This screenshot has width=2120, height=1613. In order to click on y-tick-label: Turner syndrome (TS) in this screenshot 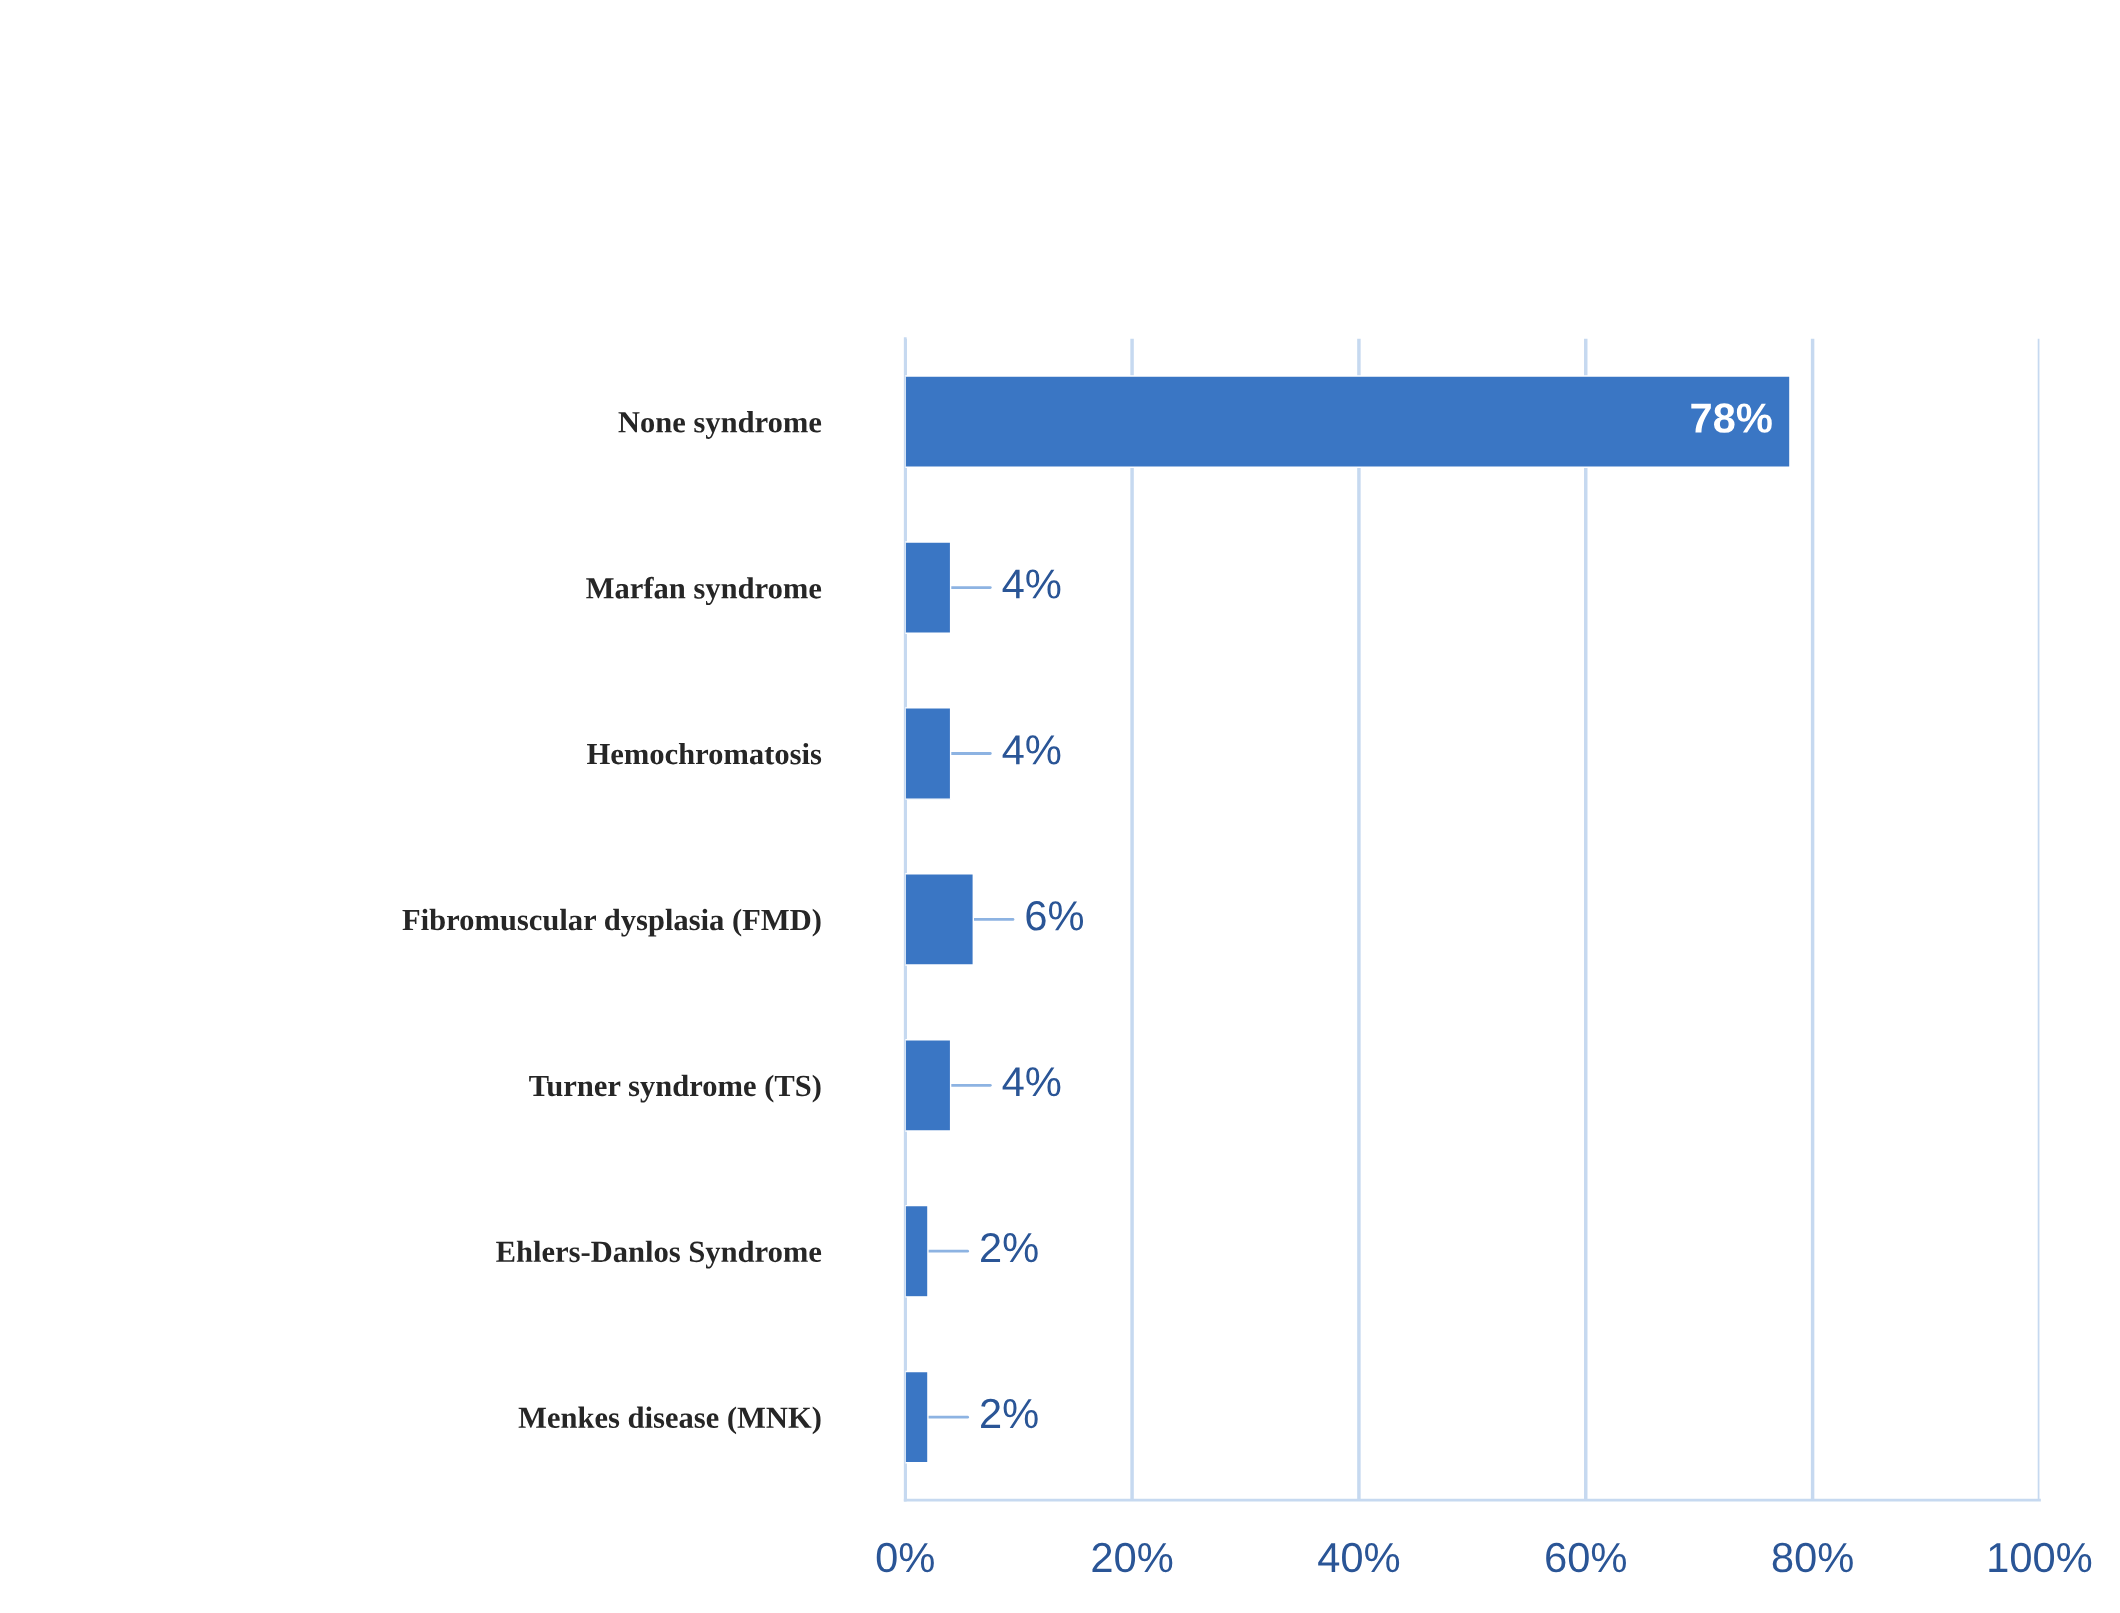, I will do `click(675, 1088)`.